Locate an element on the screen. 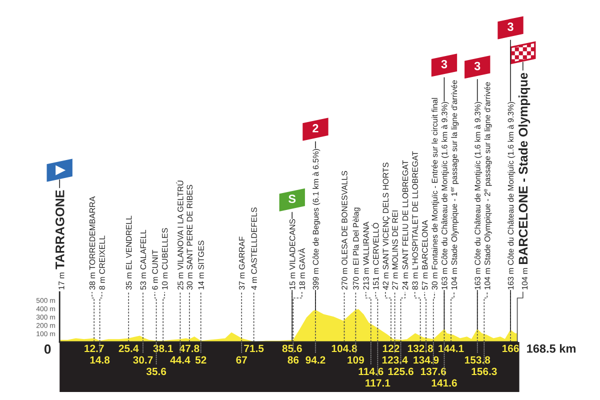 The image size is (600, 400). ref-line-label: 24 m SANT FELIU DE LLOBREGAT is located at coordinates (405, 225).